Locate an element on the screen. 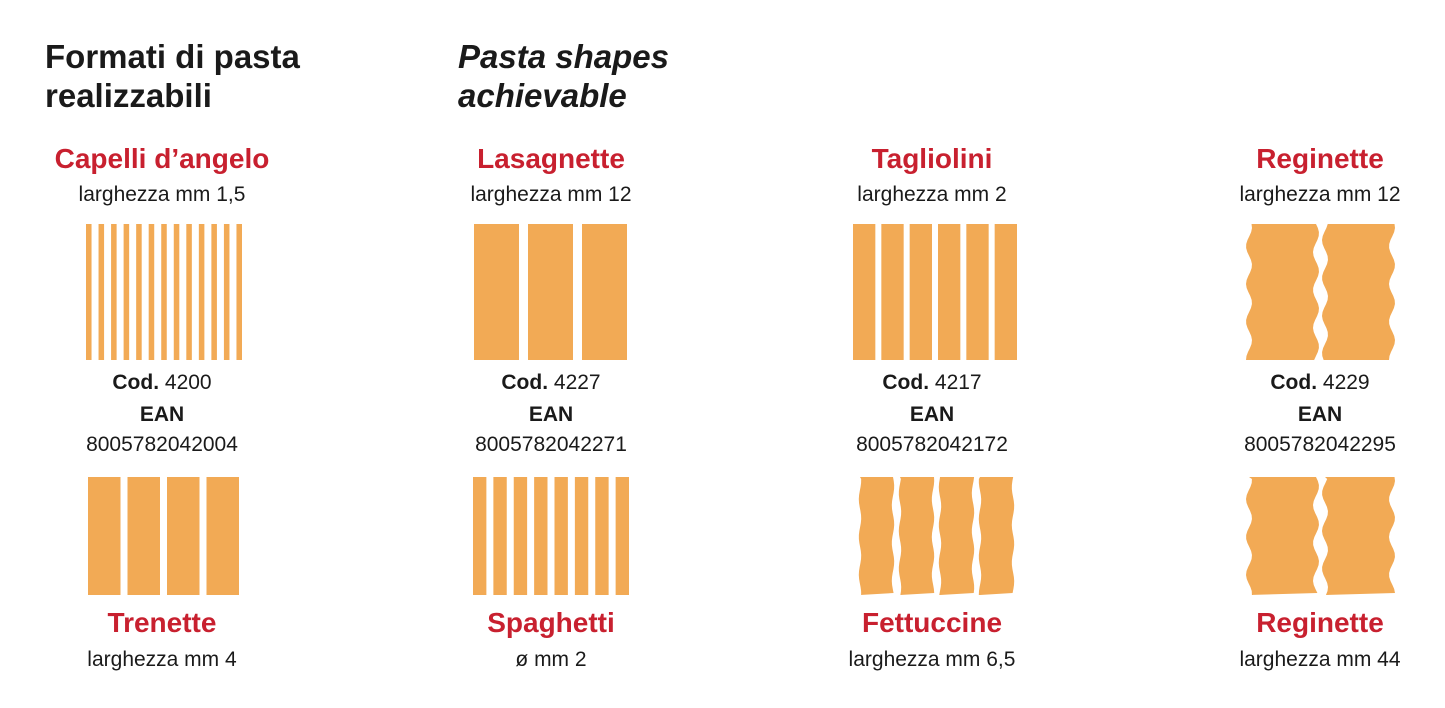  pasta-width: larghezza mm 44 is located at coordinates (1319, 659).